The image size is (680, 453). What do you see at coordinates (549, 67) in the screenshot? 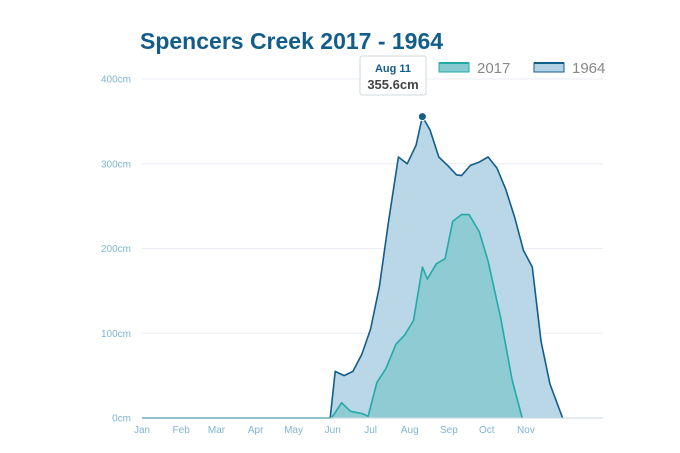
I see `legend-swatch-1964` at bounding box center [549, 67].